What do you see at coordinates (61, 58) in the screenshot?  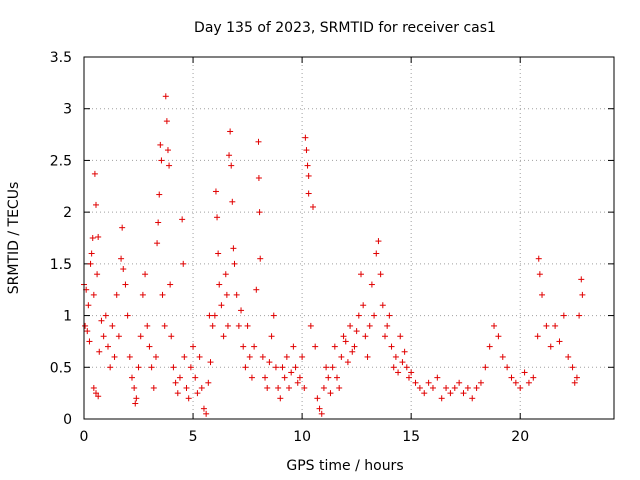 I see `y-tick-label: 3.5` at bounding box center [61, 58].